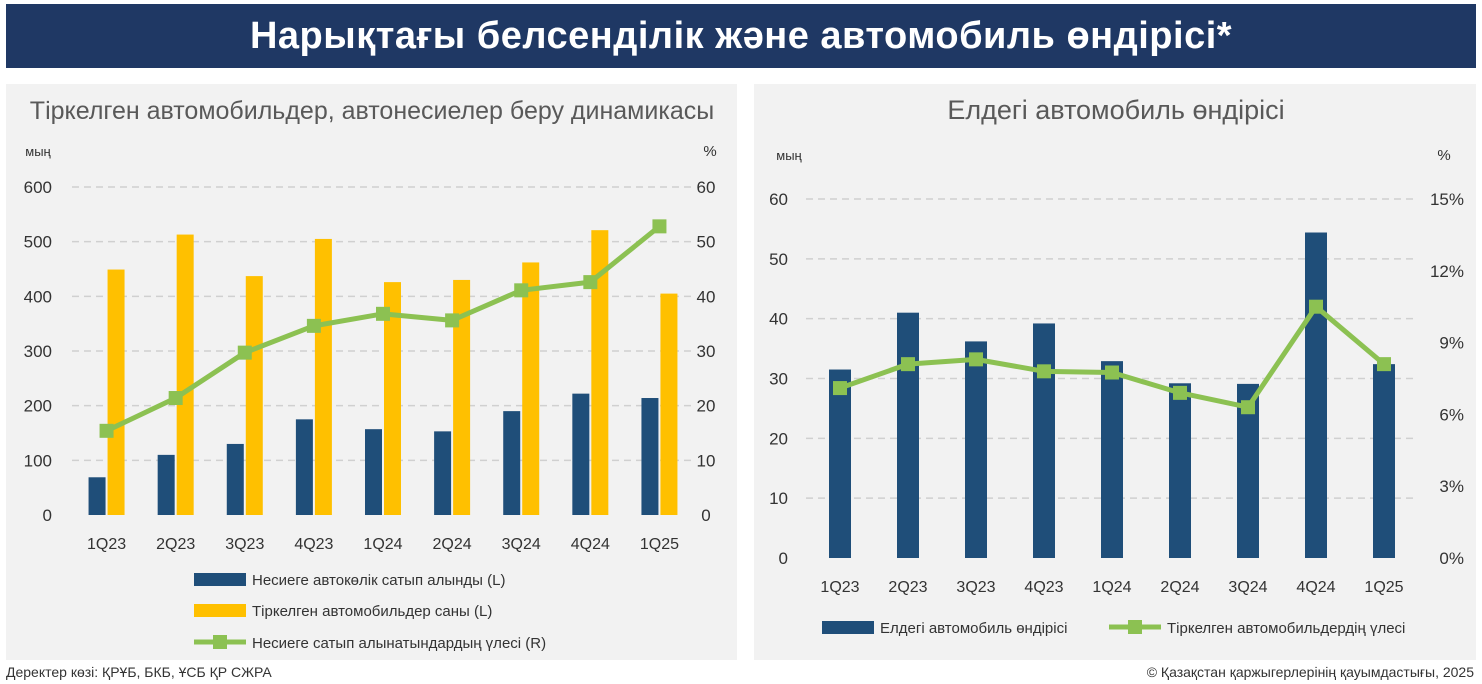 The image size is (1482, 684). I want to click on right-chart-left-tick-label: 40, so click(778, 319).